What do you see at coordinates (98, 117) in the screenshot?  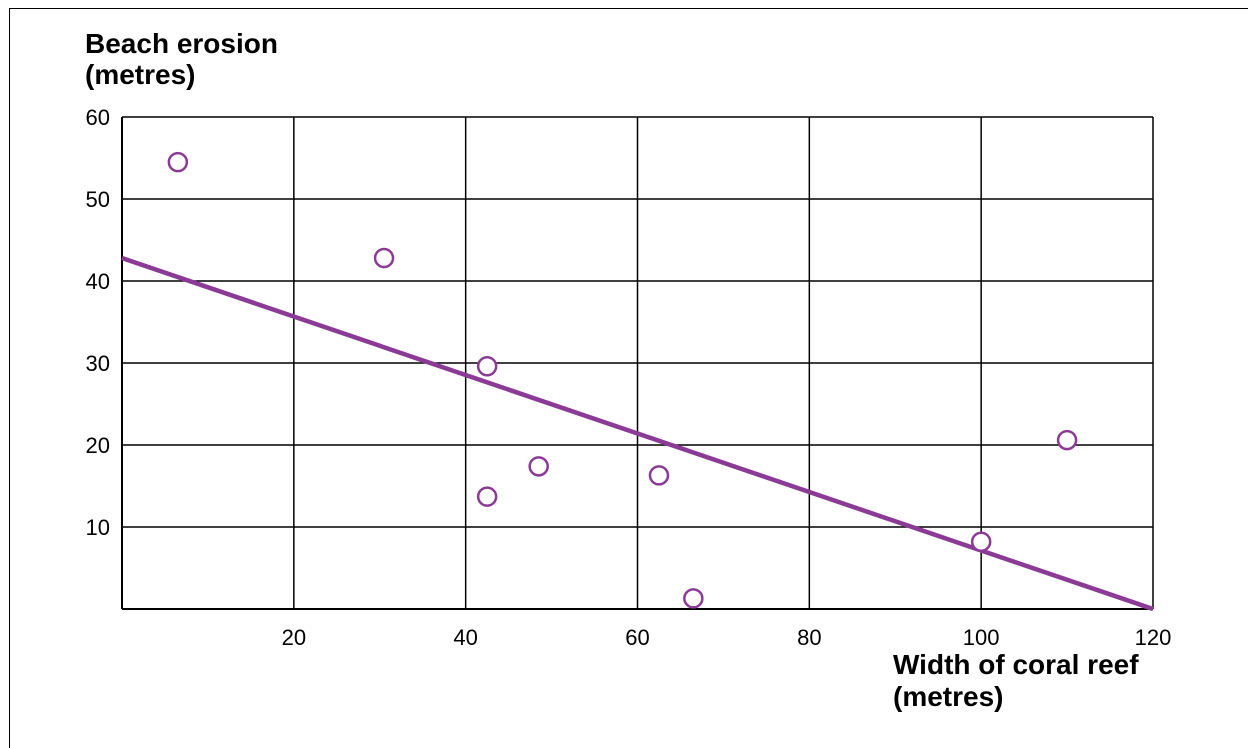 I see `y-tick-label: 60` at bounding box center [98, 117].